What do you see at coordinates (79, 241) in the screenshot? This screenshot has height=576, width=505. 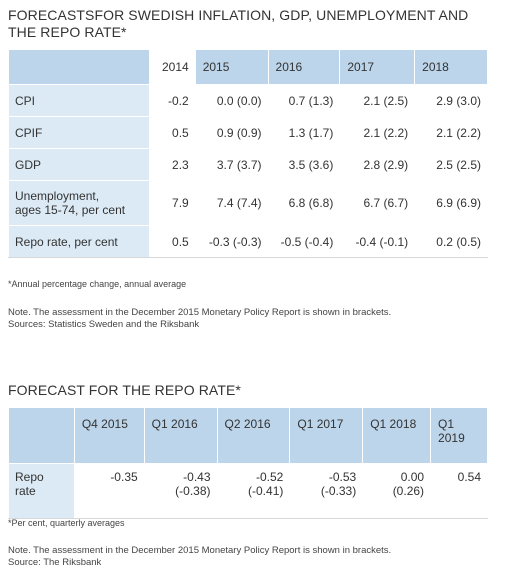 I see `row-label: Repo rate, per cent` at bounding box center [79, 241].